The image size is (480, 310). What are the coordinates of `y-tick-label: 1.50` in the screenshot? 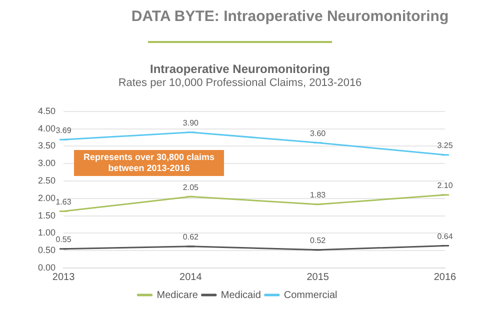 It's located at (47, 215).